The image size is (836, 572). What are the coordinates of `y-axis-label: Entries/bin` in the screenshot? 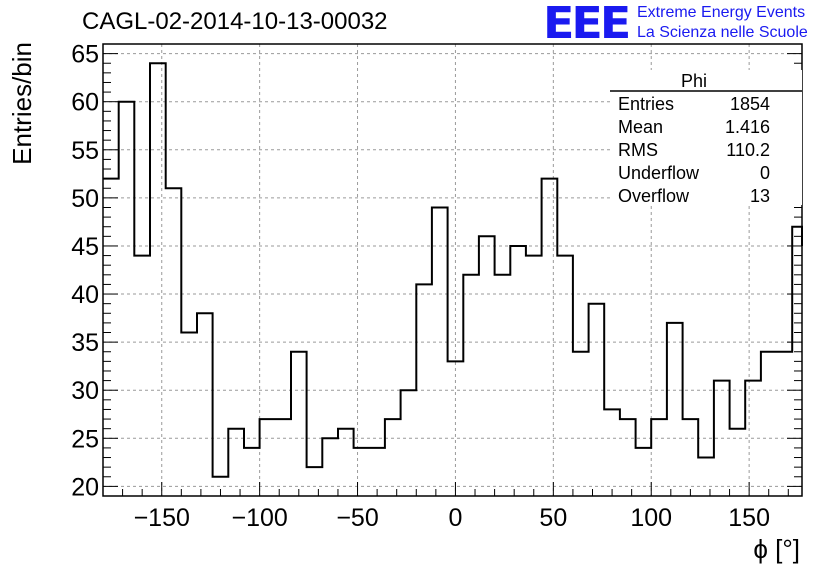 It's located at (22, 103).